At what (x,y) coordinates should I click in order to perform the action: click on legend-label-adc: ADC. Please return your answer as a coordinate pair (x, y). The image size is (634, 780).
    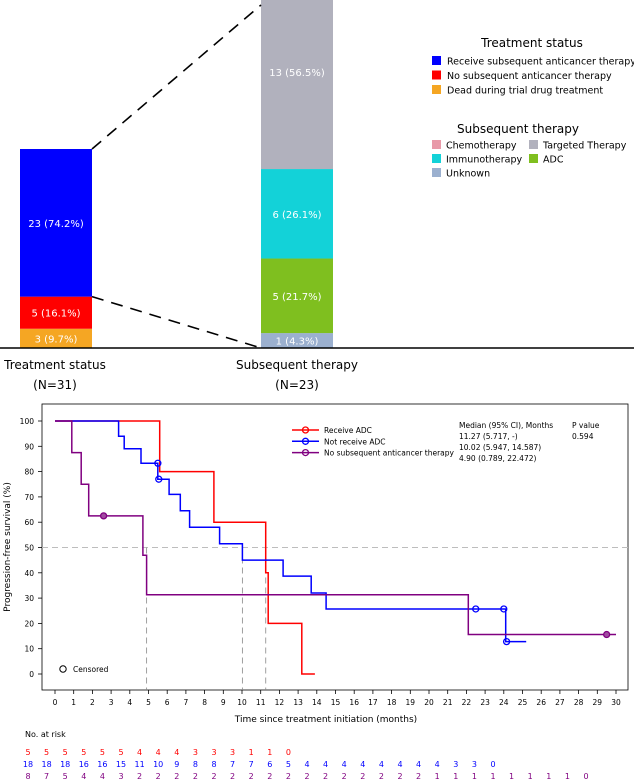
    Looking at the image, I should click on (553, 160).